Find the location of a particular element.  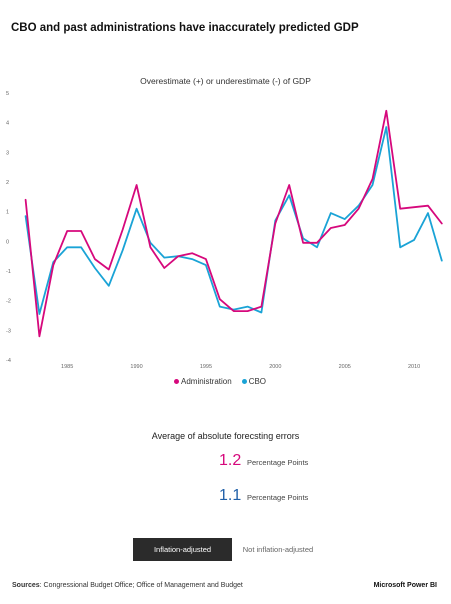

not-inflation-adjusted-button: Not inflation-adjusted is located at coordinates (278, 549).